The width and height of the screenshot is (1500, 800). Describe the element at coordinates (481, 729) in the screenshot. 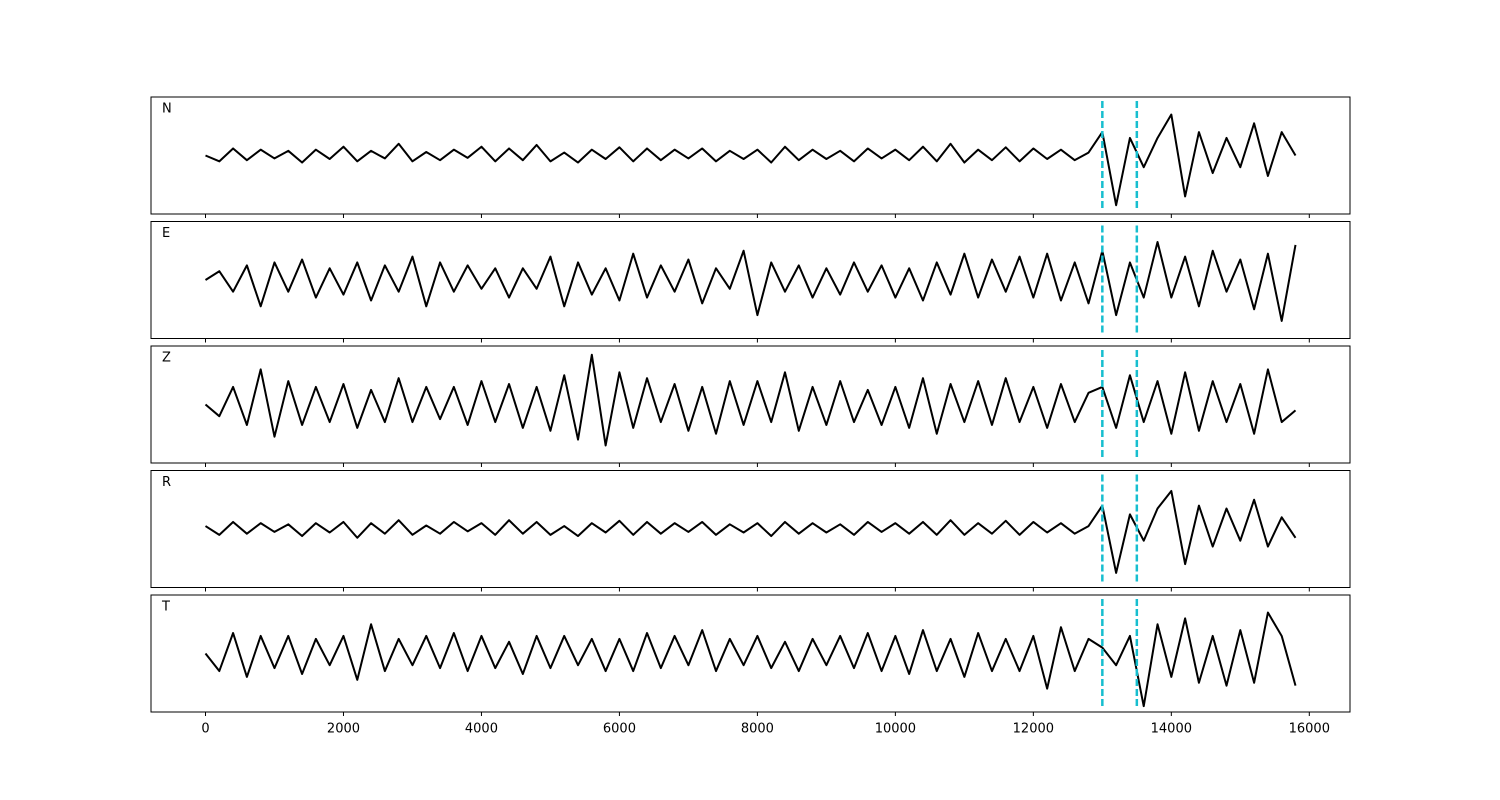

I see `x-tick-label: 4000` at that location.